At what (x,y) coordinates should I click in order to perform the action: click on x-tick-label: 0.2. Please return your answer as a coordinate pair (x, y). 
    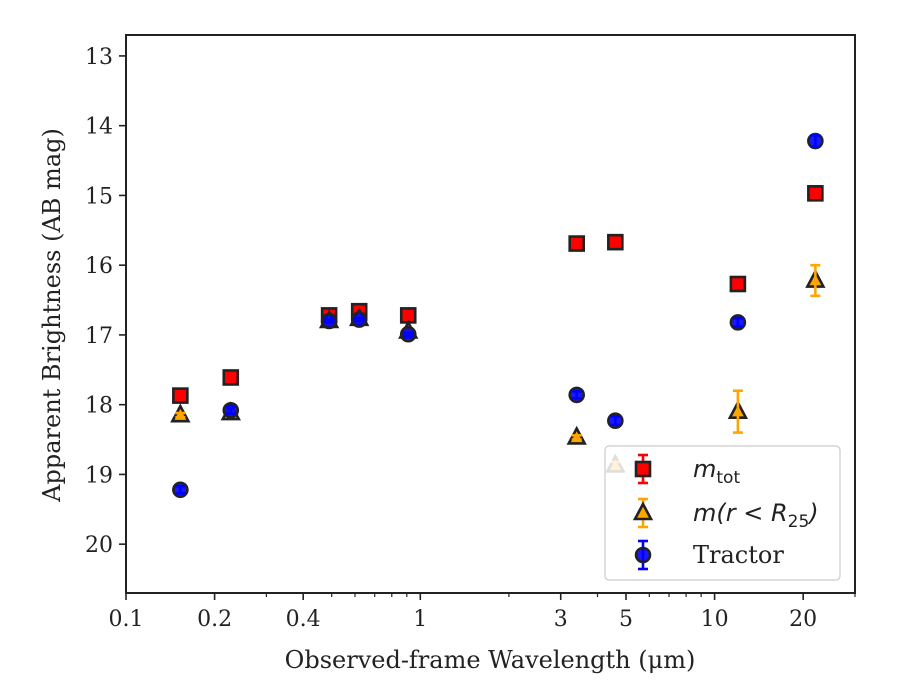
    Looking at the image, I should click on (214, 619).